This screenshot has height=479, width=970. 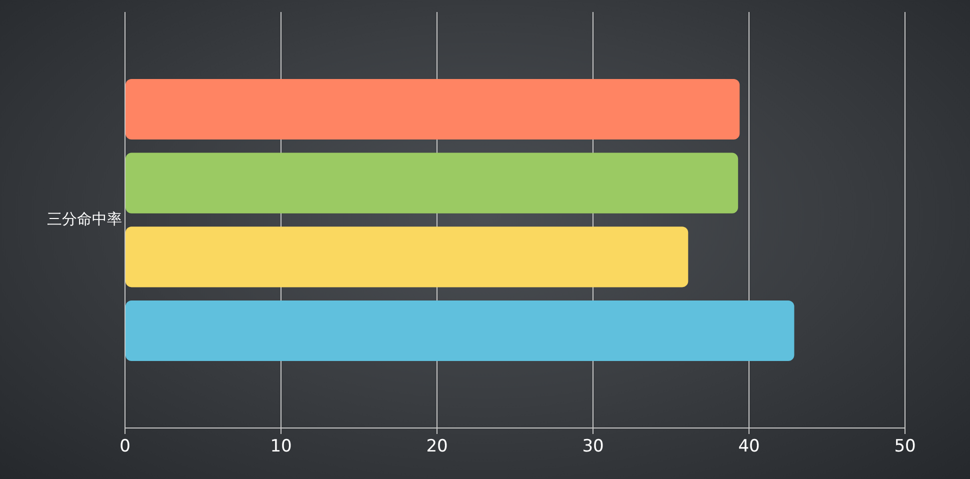 I want to click on y-tick-label: 三分命中率, so click(x=84, y=219).